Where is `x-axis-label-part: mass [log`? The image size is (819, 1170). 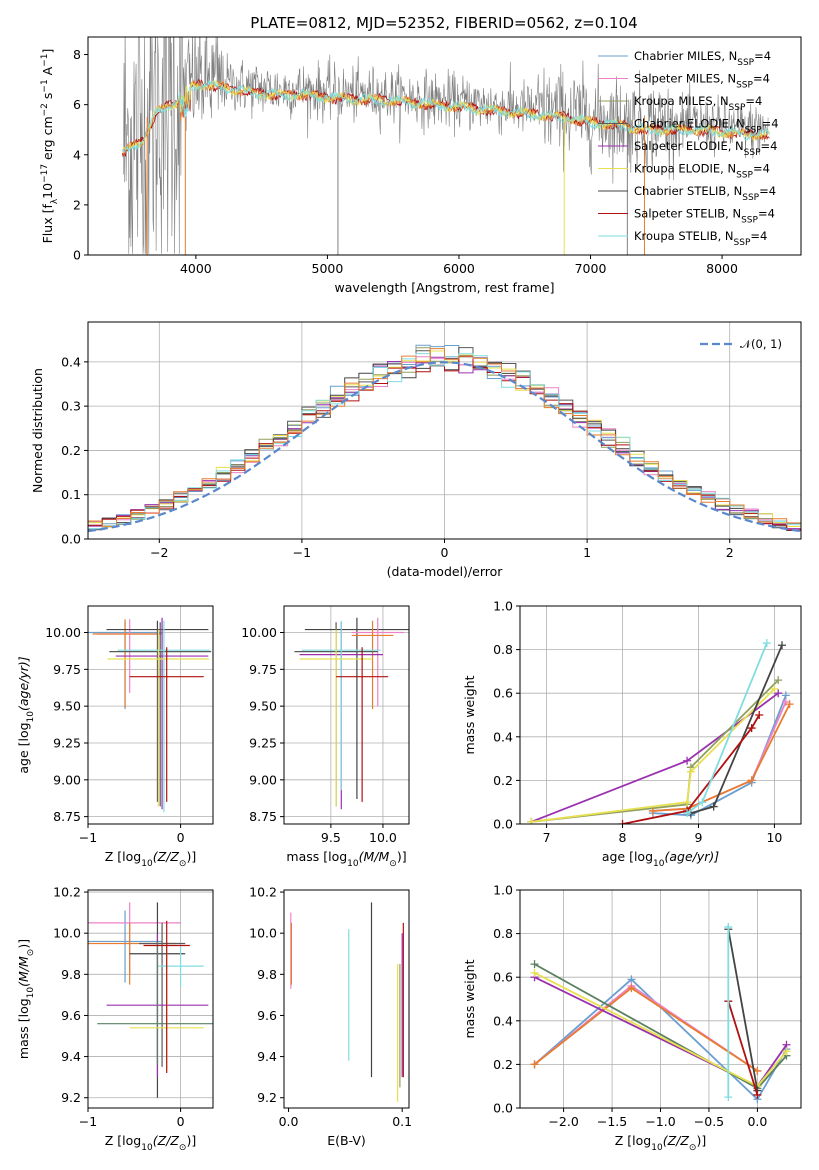 x-axis-label-part: mass [log is located at coordinates (316, 856).